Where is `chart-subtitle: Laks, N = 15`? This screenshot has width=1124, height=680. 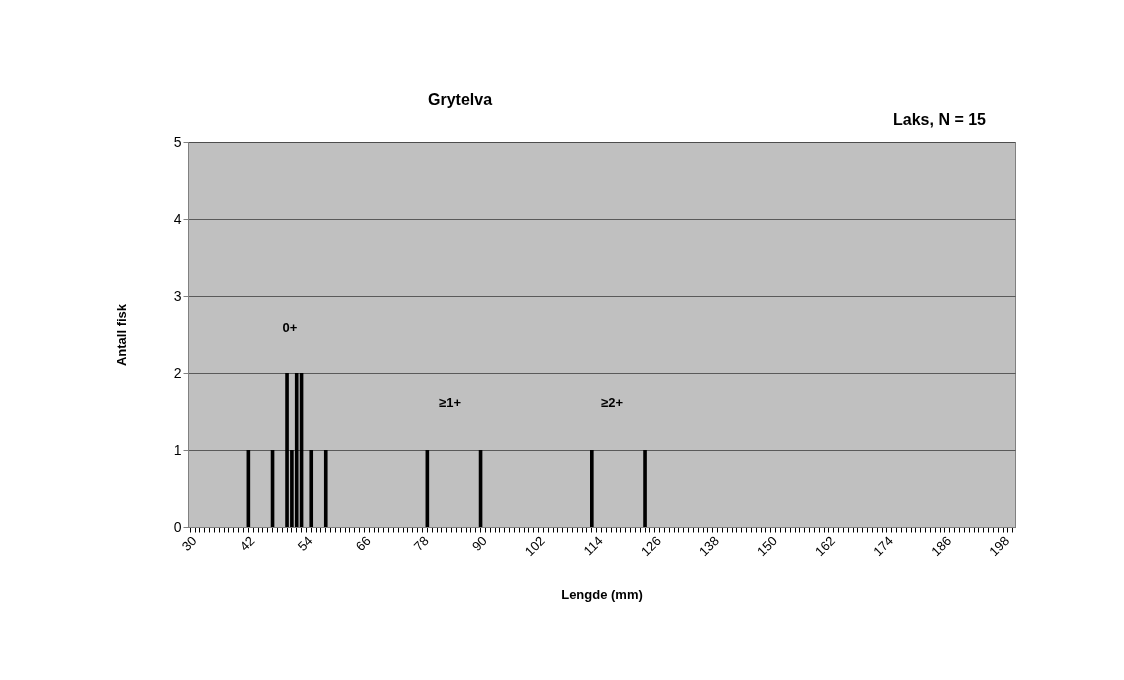
chart-subtitle: Laks, N = 15 is located at coordinates (940, 119).